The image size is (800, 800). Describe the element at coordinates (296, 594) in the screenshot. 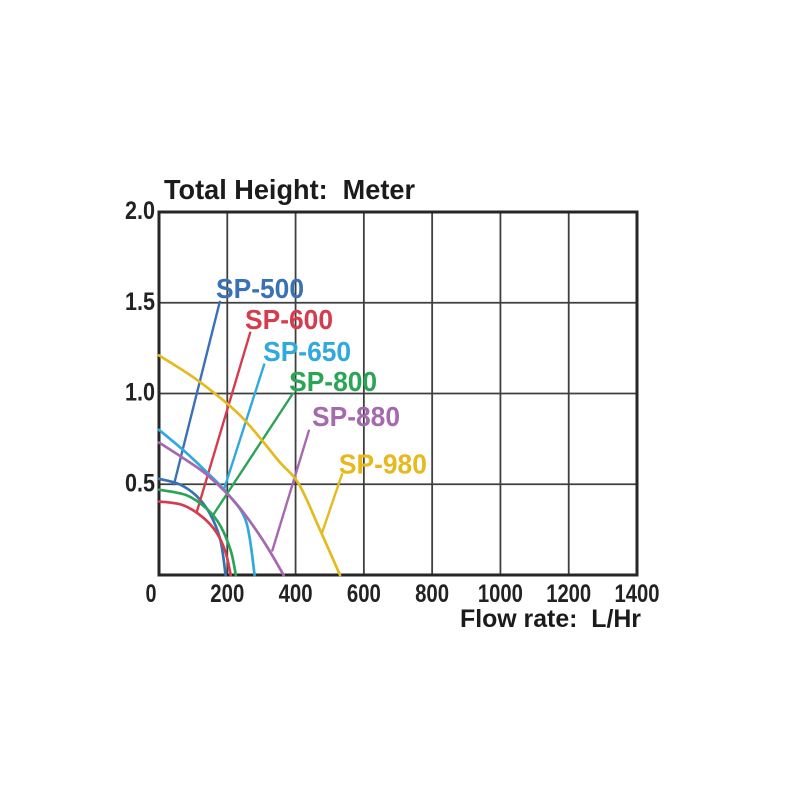

I see `x-tick-label-400: 400` at that location.